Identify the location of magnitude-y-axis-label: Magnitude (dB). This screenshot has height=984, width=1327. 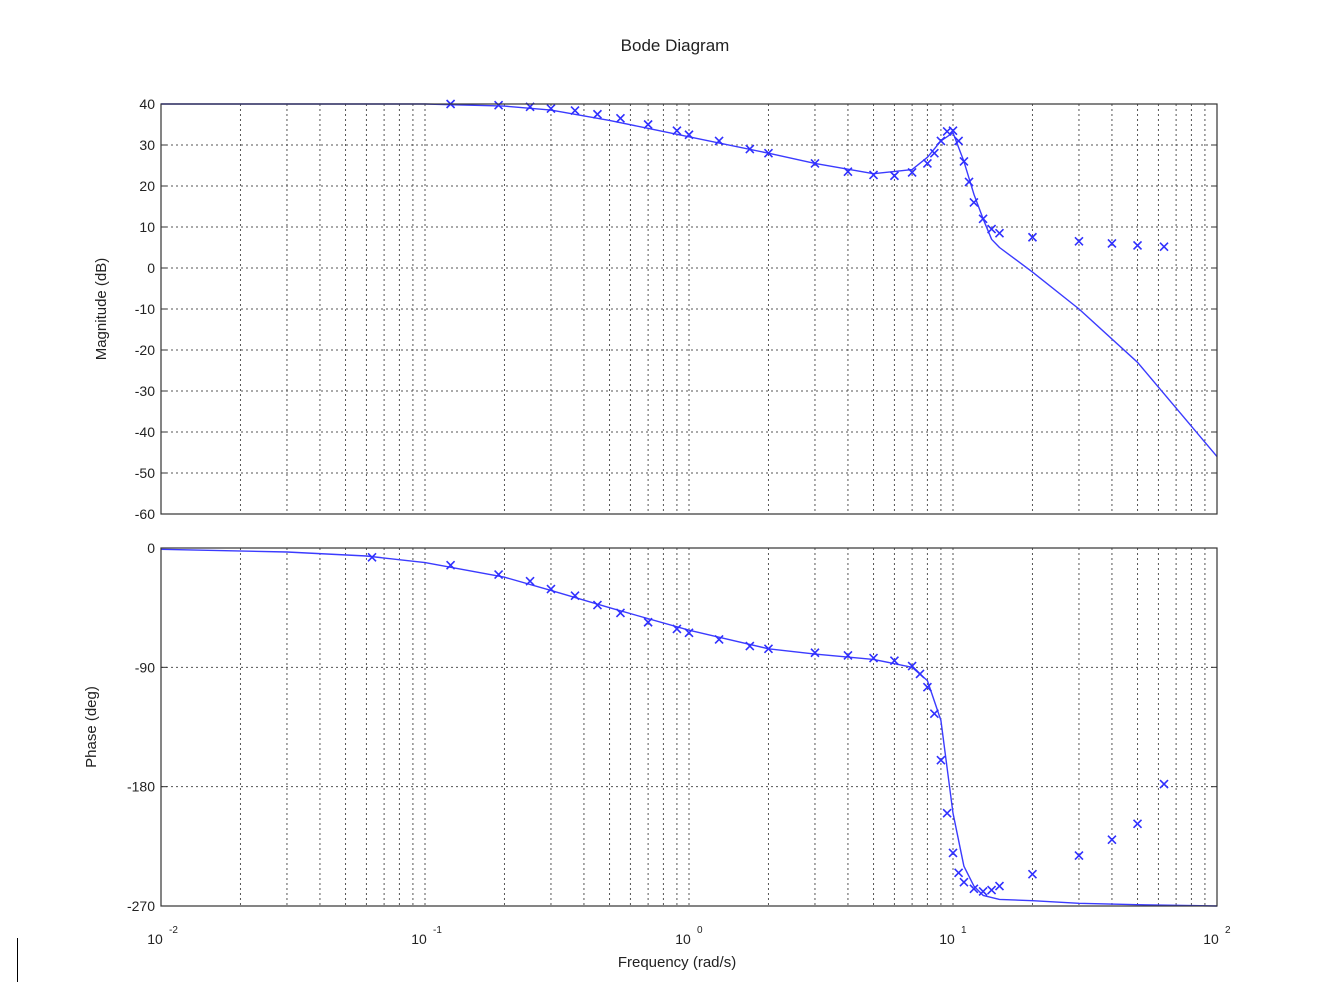
(101, 309).